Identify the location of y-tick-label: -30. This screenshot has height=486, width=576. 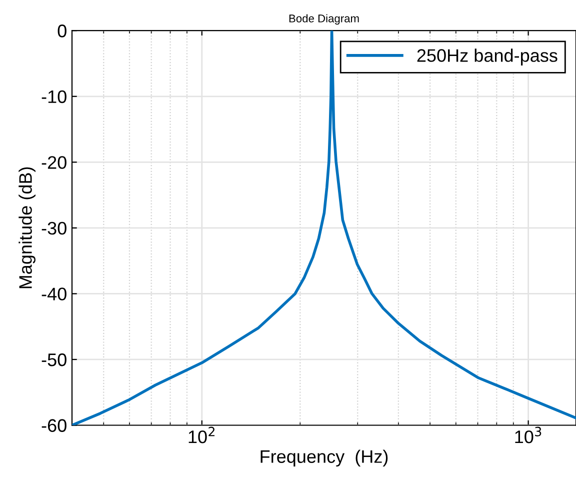
(54, 228).